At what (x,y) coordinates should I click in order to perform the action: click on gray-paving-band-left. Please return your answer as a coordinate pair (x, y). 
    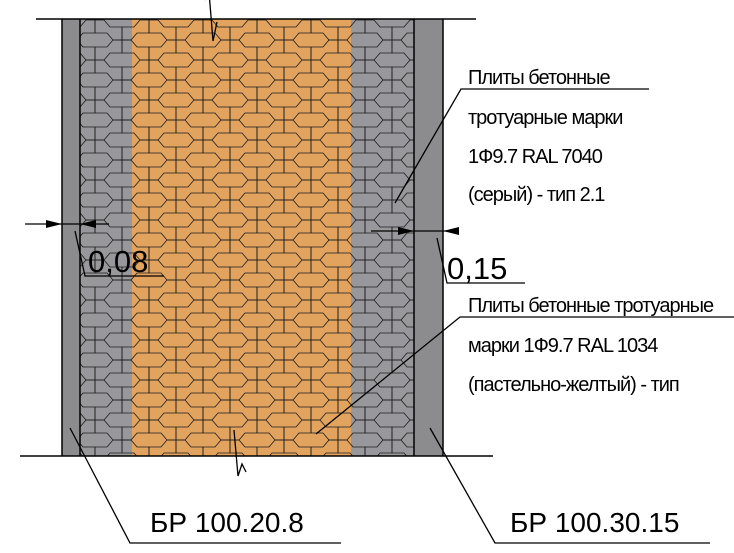
    Looking at the image, I should click on (108, 237).